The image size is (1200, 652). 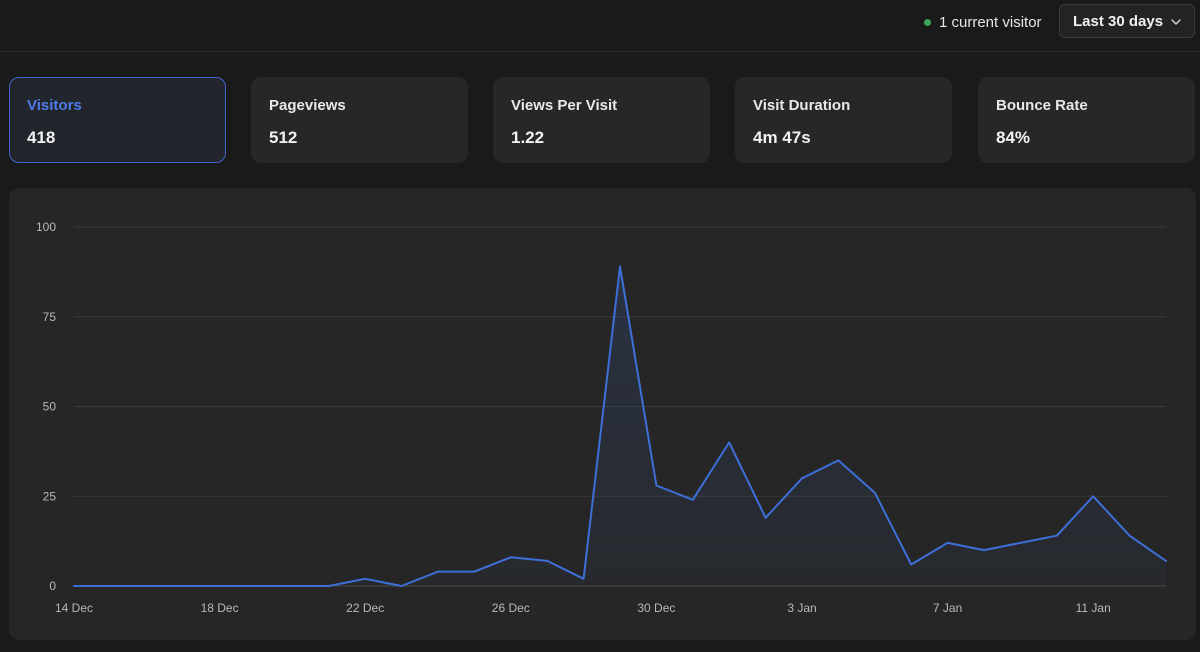 What do you see at coordinates (1093, 608) in the screenshot?
I see `x-tick-label: 11 Jan` at bounding box center [1093, 608].